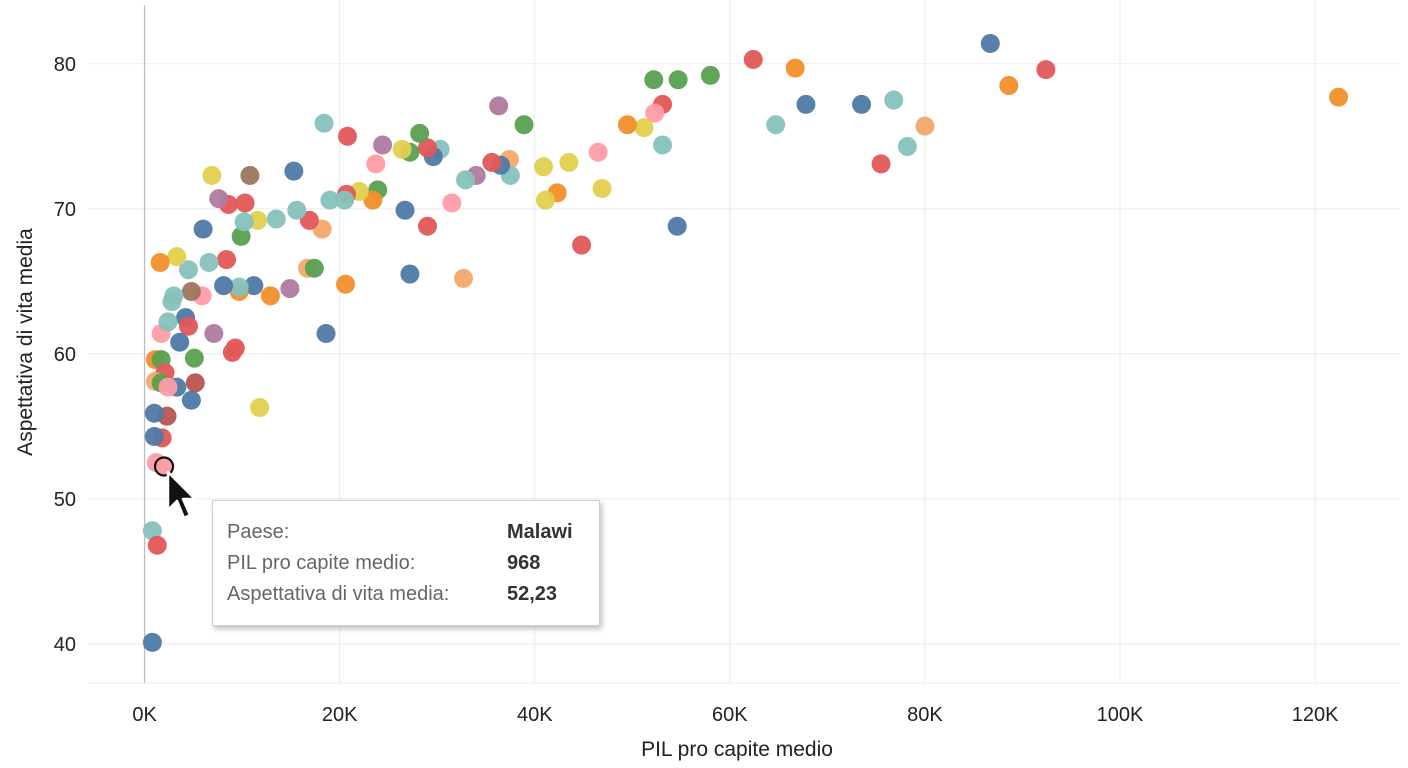  Describe the element at coordinates (321, 563) in the screenshot. I see `tooltip-label: PIL pro capite medio:` at that location.